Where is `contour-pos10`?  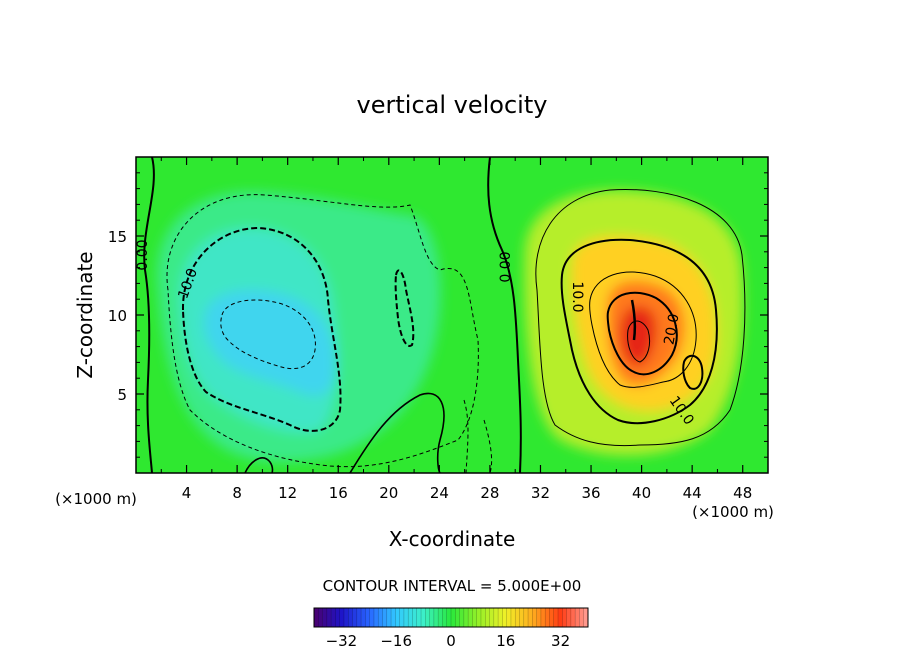 contour-pos10 is located at coordinates (639, 331).